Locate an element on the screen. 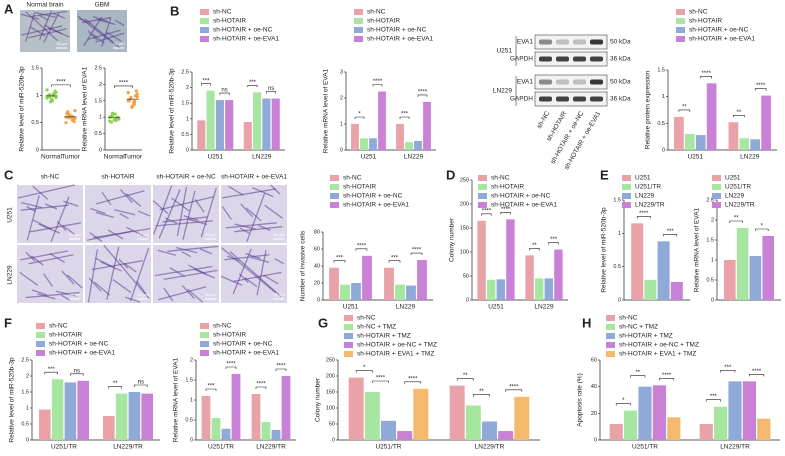  y-tick-label: 1.5 is located at coordinates (185, 104).